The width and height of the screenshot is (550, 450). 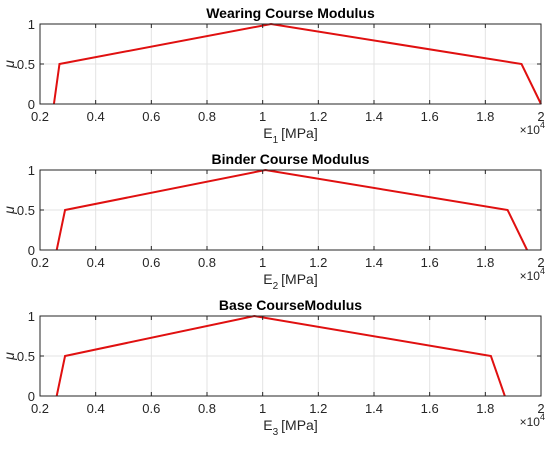 I want to click on x-axis-label-subscript: 3, so click(x=276, y=432).